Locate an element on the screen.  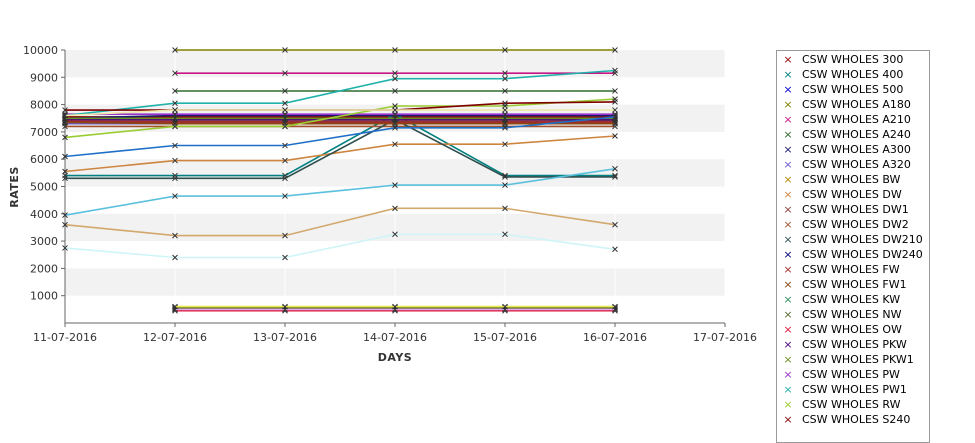
y-tick-label: 3000 is located at coordinates (44, 241).